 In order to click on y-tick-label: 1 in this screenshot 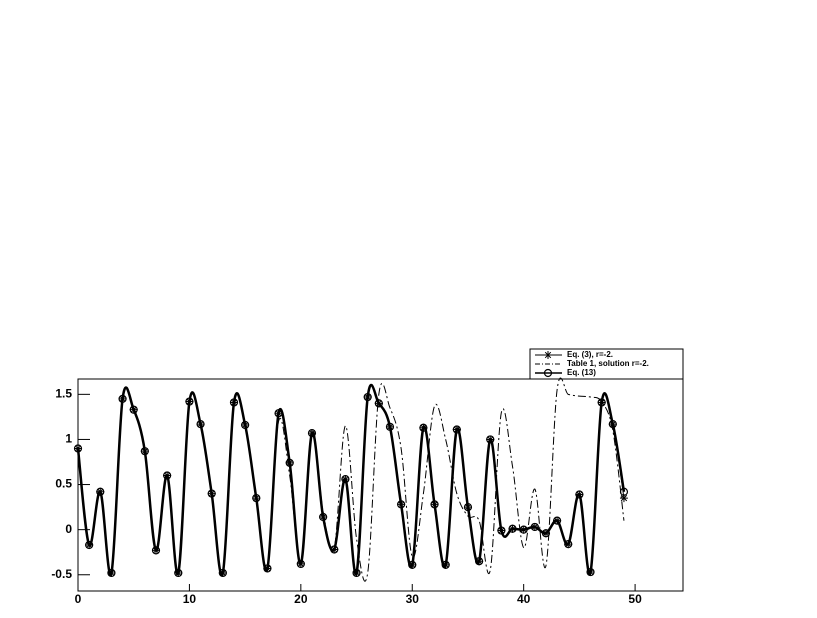, I will do `click(68, 439)`.